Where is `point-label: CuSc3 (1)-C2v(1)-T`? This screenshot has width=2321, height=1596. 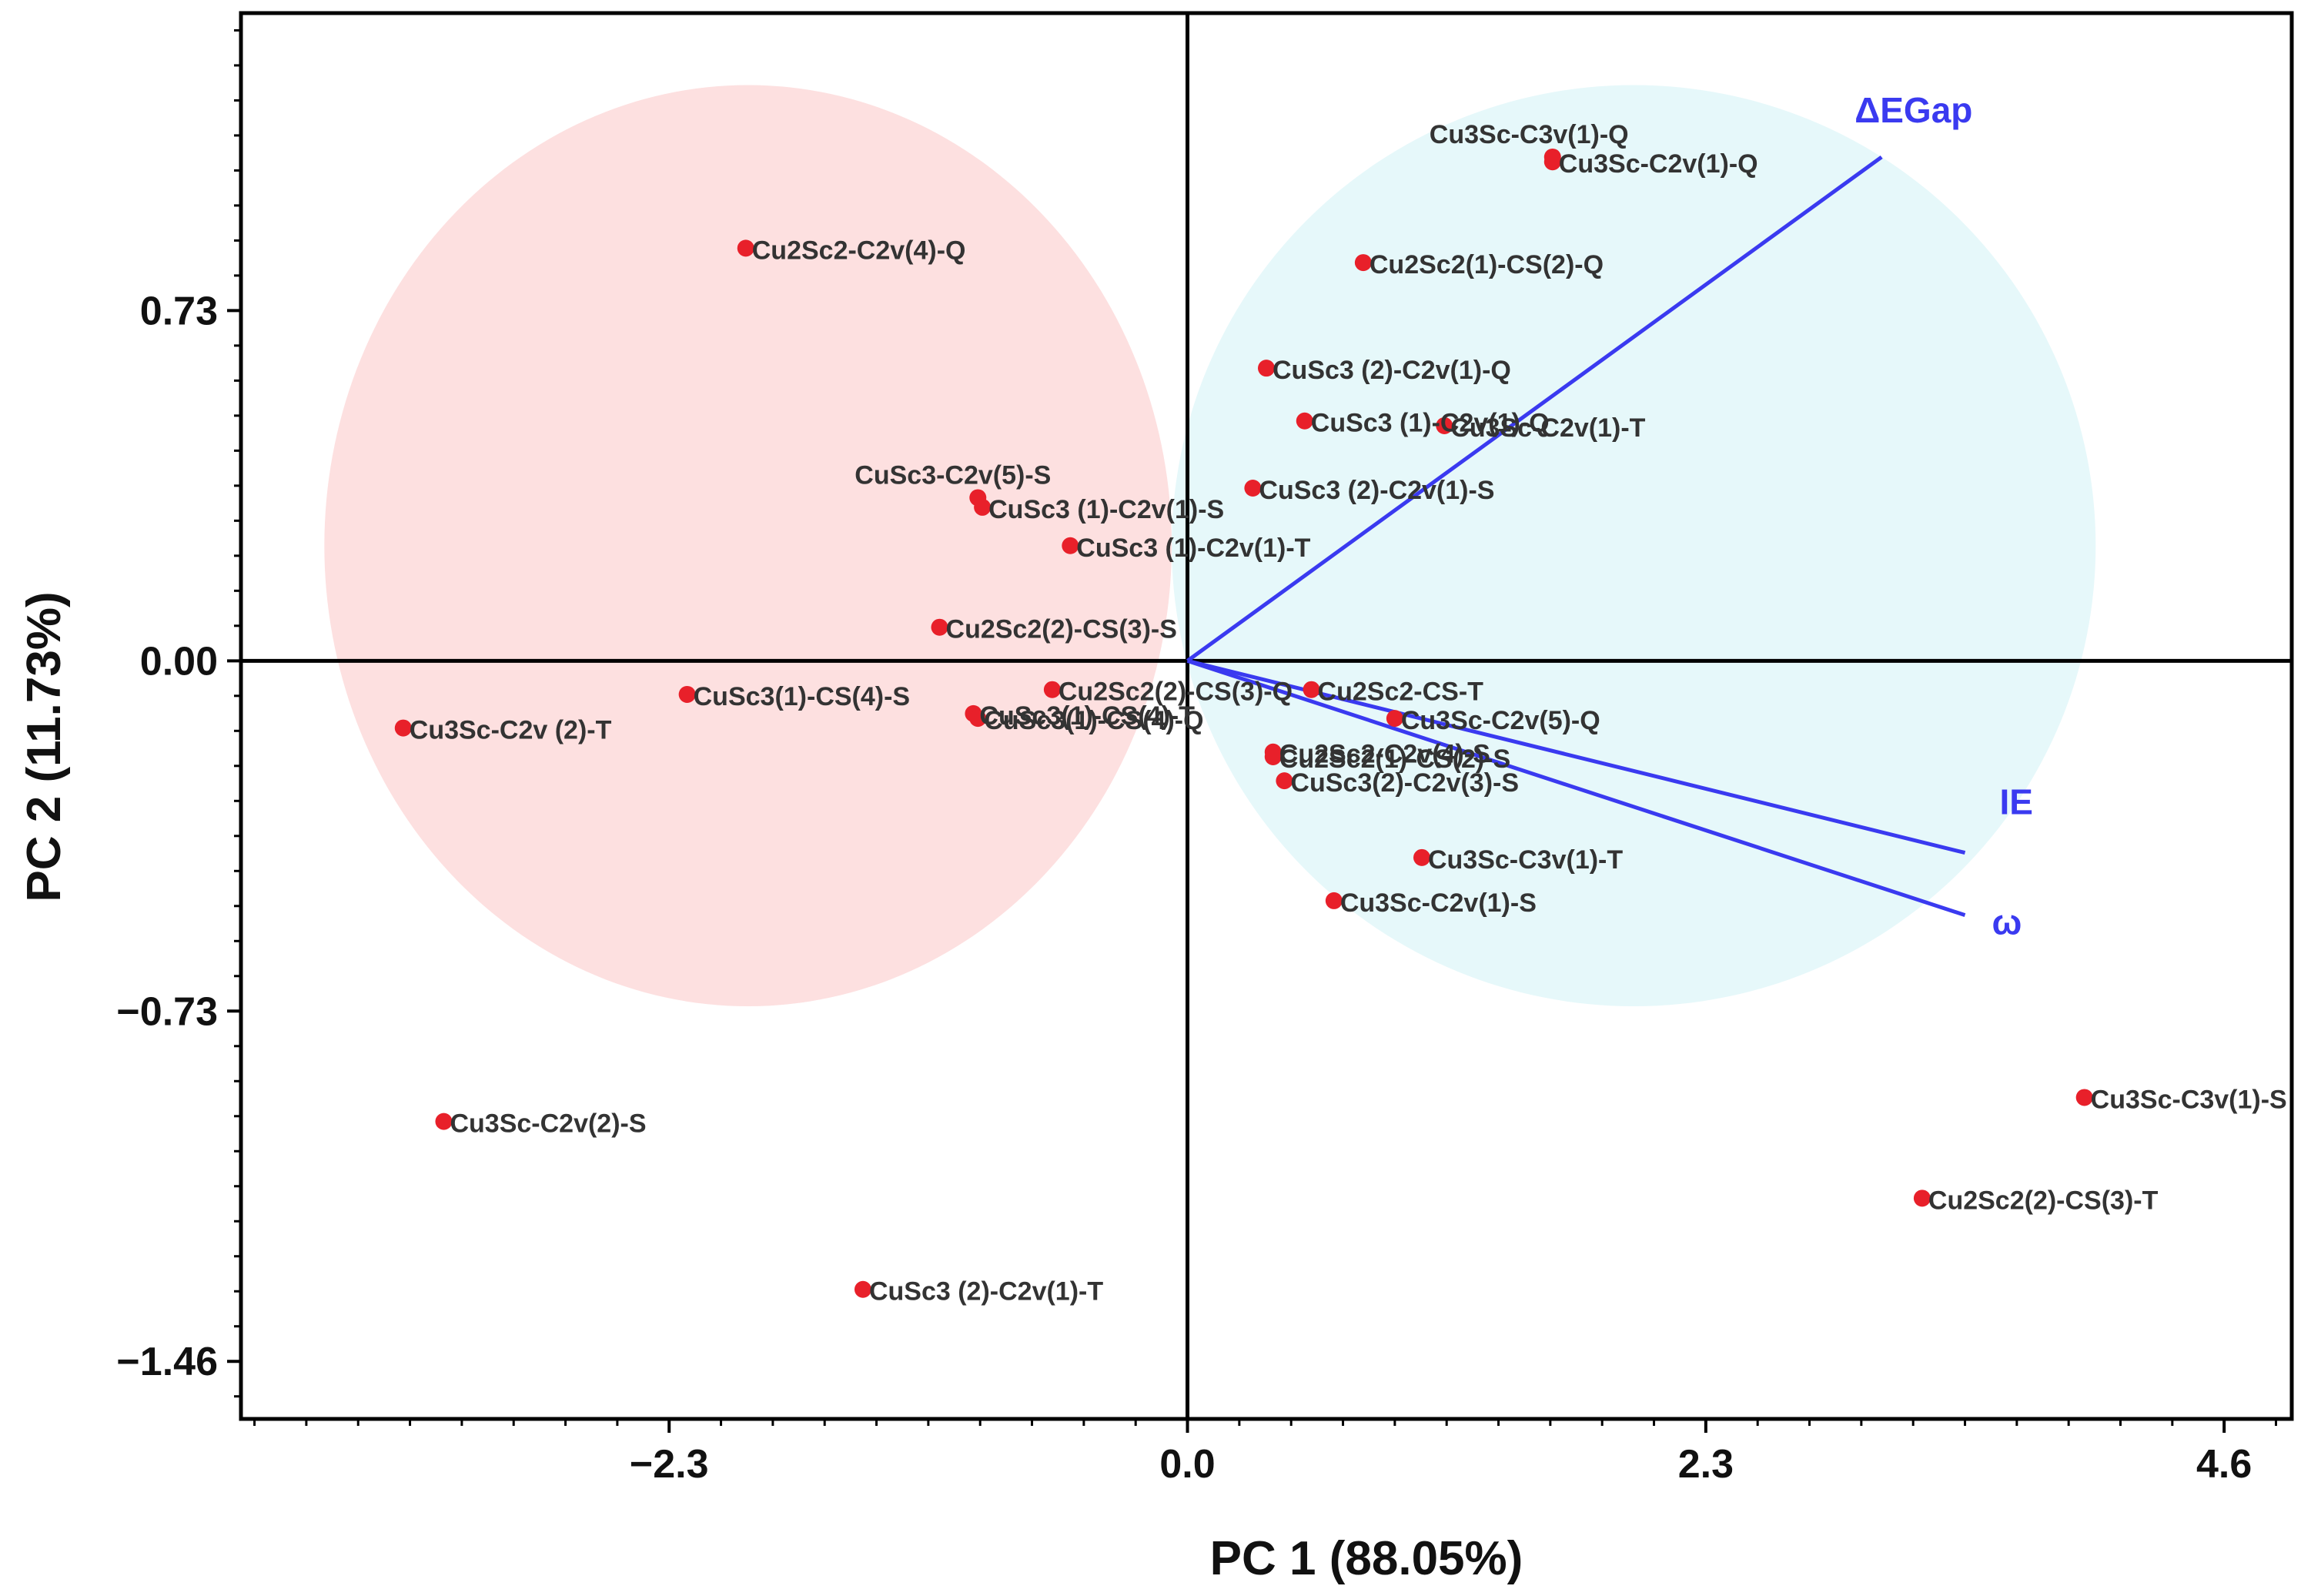
point-label: CuSc3 (1)-C2v(1)-T is located at coordinates (1193, 548).